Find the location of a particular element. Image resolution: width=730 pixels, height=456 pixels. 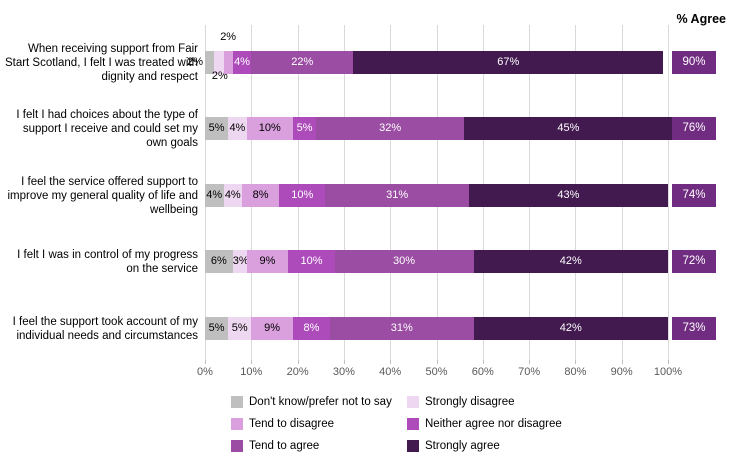

legend-label: Tend to agree is located at coordinates (284, 446).